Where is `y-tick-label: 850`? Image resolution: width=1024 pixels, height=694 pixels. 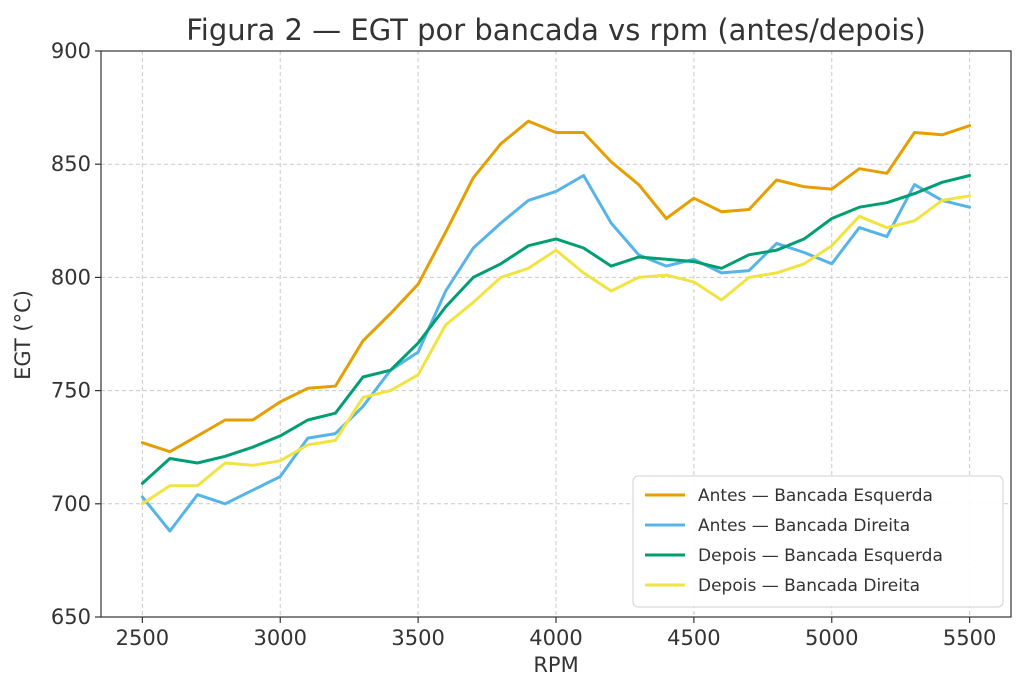
y-tick-label: 850 is located at coordinates (71, 164).